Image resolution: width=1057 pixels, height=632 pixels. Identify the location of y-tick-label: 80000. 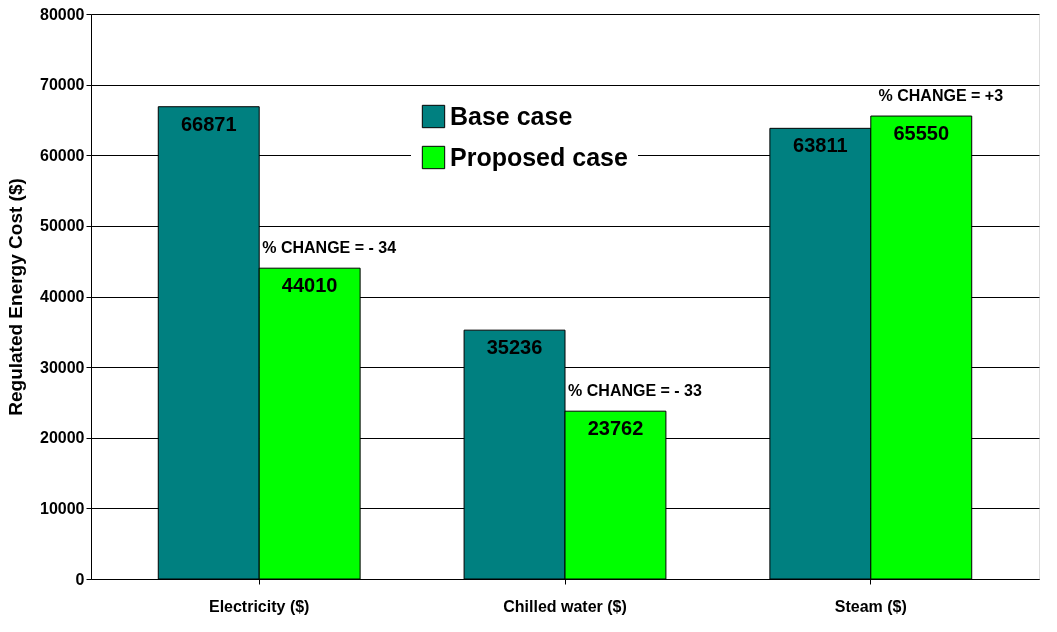
(62, 14).